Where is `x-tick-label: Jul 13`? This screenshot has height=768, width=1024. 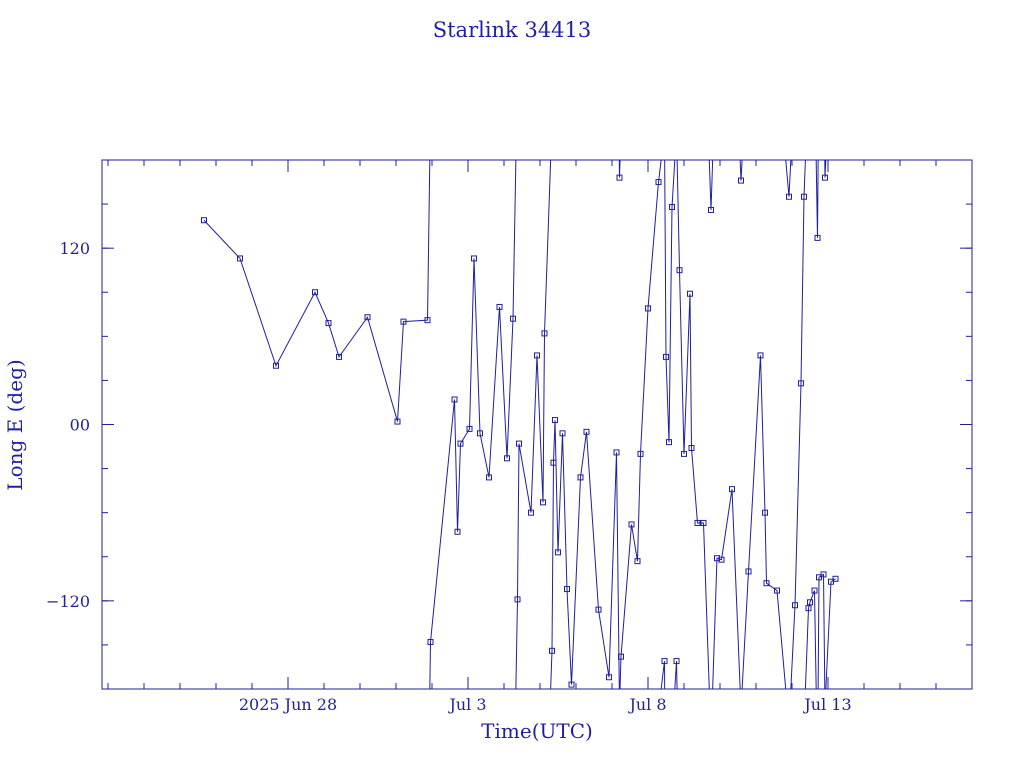 x-tick-label: Jul 13 is located at coordinates (826, 704).